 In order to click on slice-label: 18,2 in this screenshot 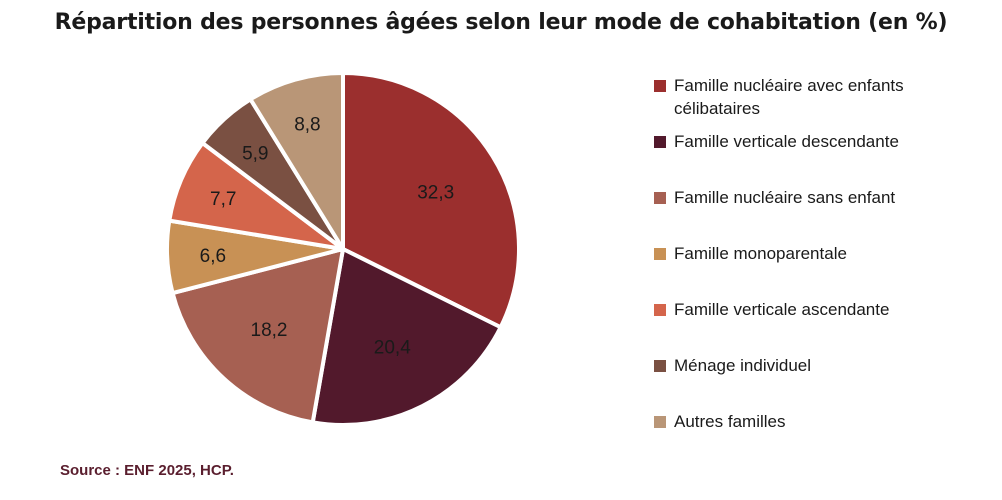, I will do `click(269, 330)`.